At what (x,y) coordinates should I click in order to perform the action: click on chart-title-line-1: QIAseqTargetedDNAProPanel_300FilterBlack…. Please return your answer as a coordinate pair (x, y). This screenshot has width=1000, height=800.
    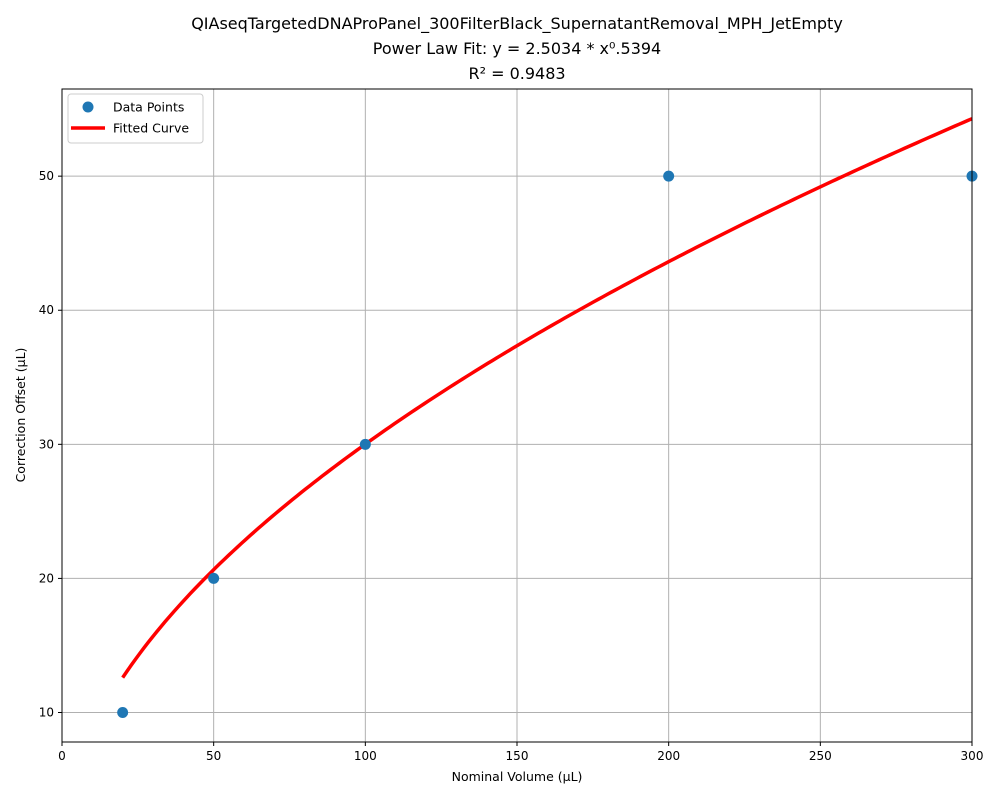
    Looking at the image, I should click on (517, 24).